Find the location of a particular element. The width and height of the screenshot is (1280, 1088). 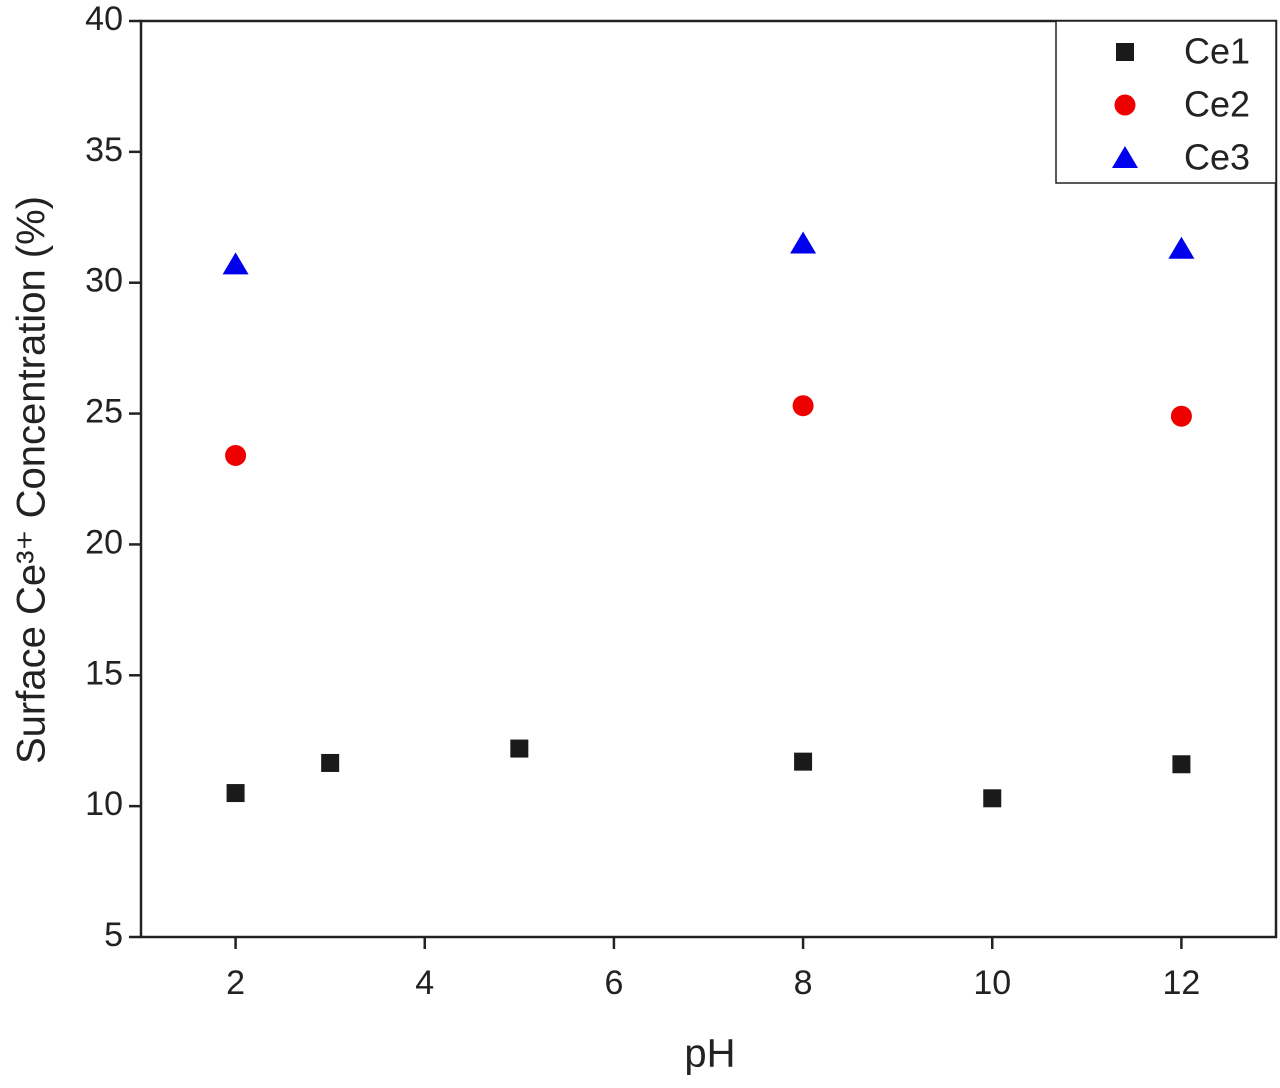

y-tick-label: 20 is located at coordinates (104, 542).